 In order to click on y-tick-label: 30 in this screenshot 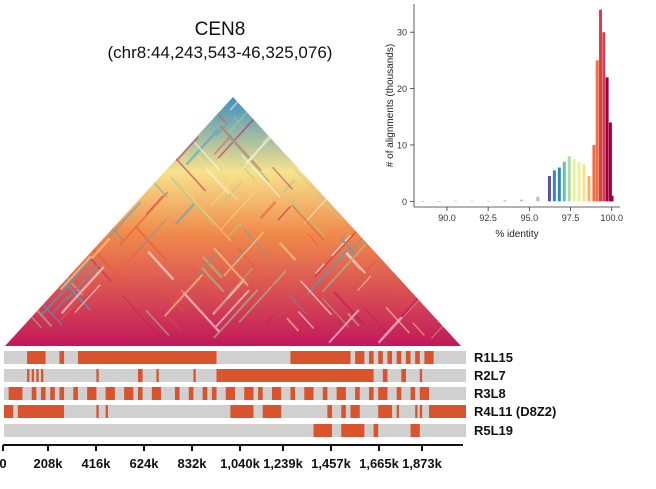, I will do `click(402, 33)`.